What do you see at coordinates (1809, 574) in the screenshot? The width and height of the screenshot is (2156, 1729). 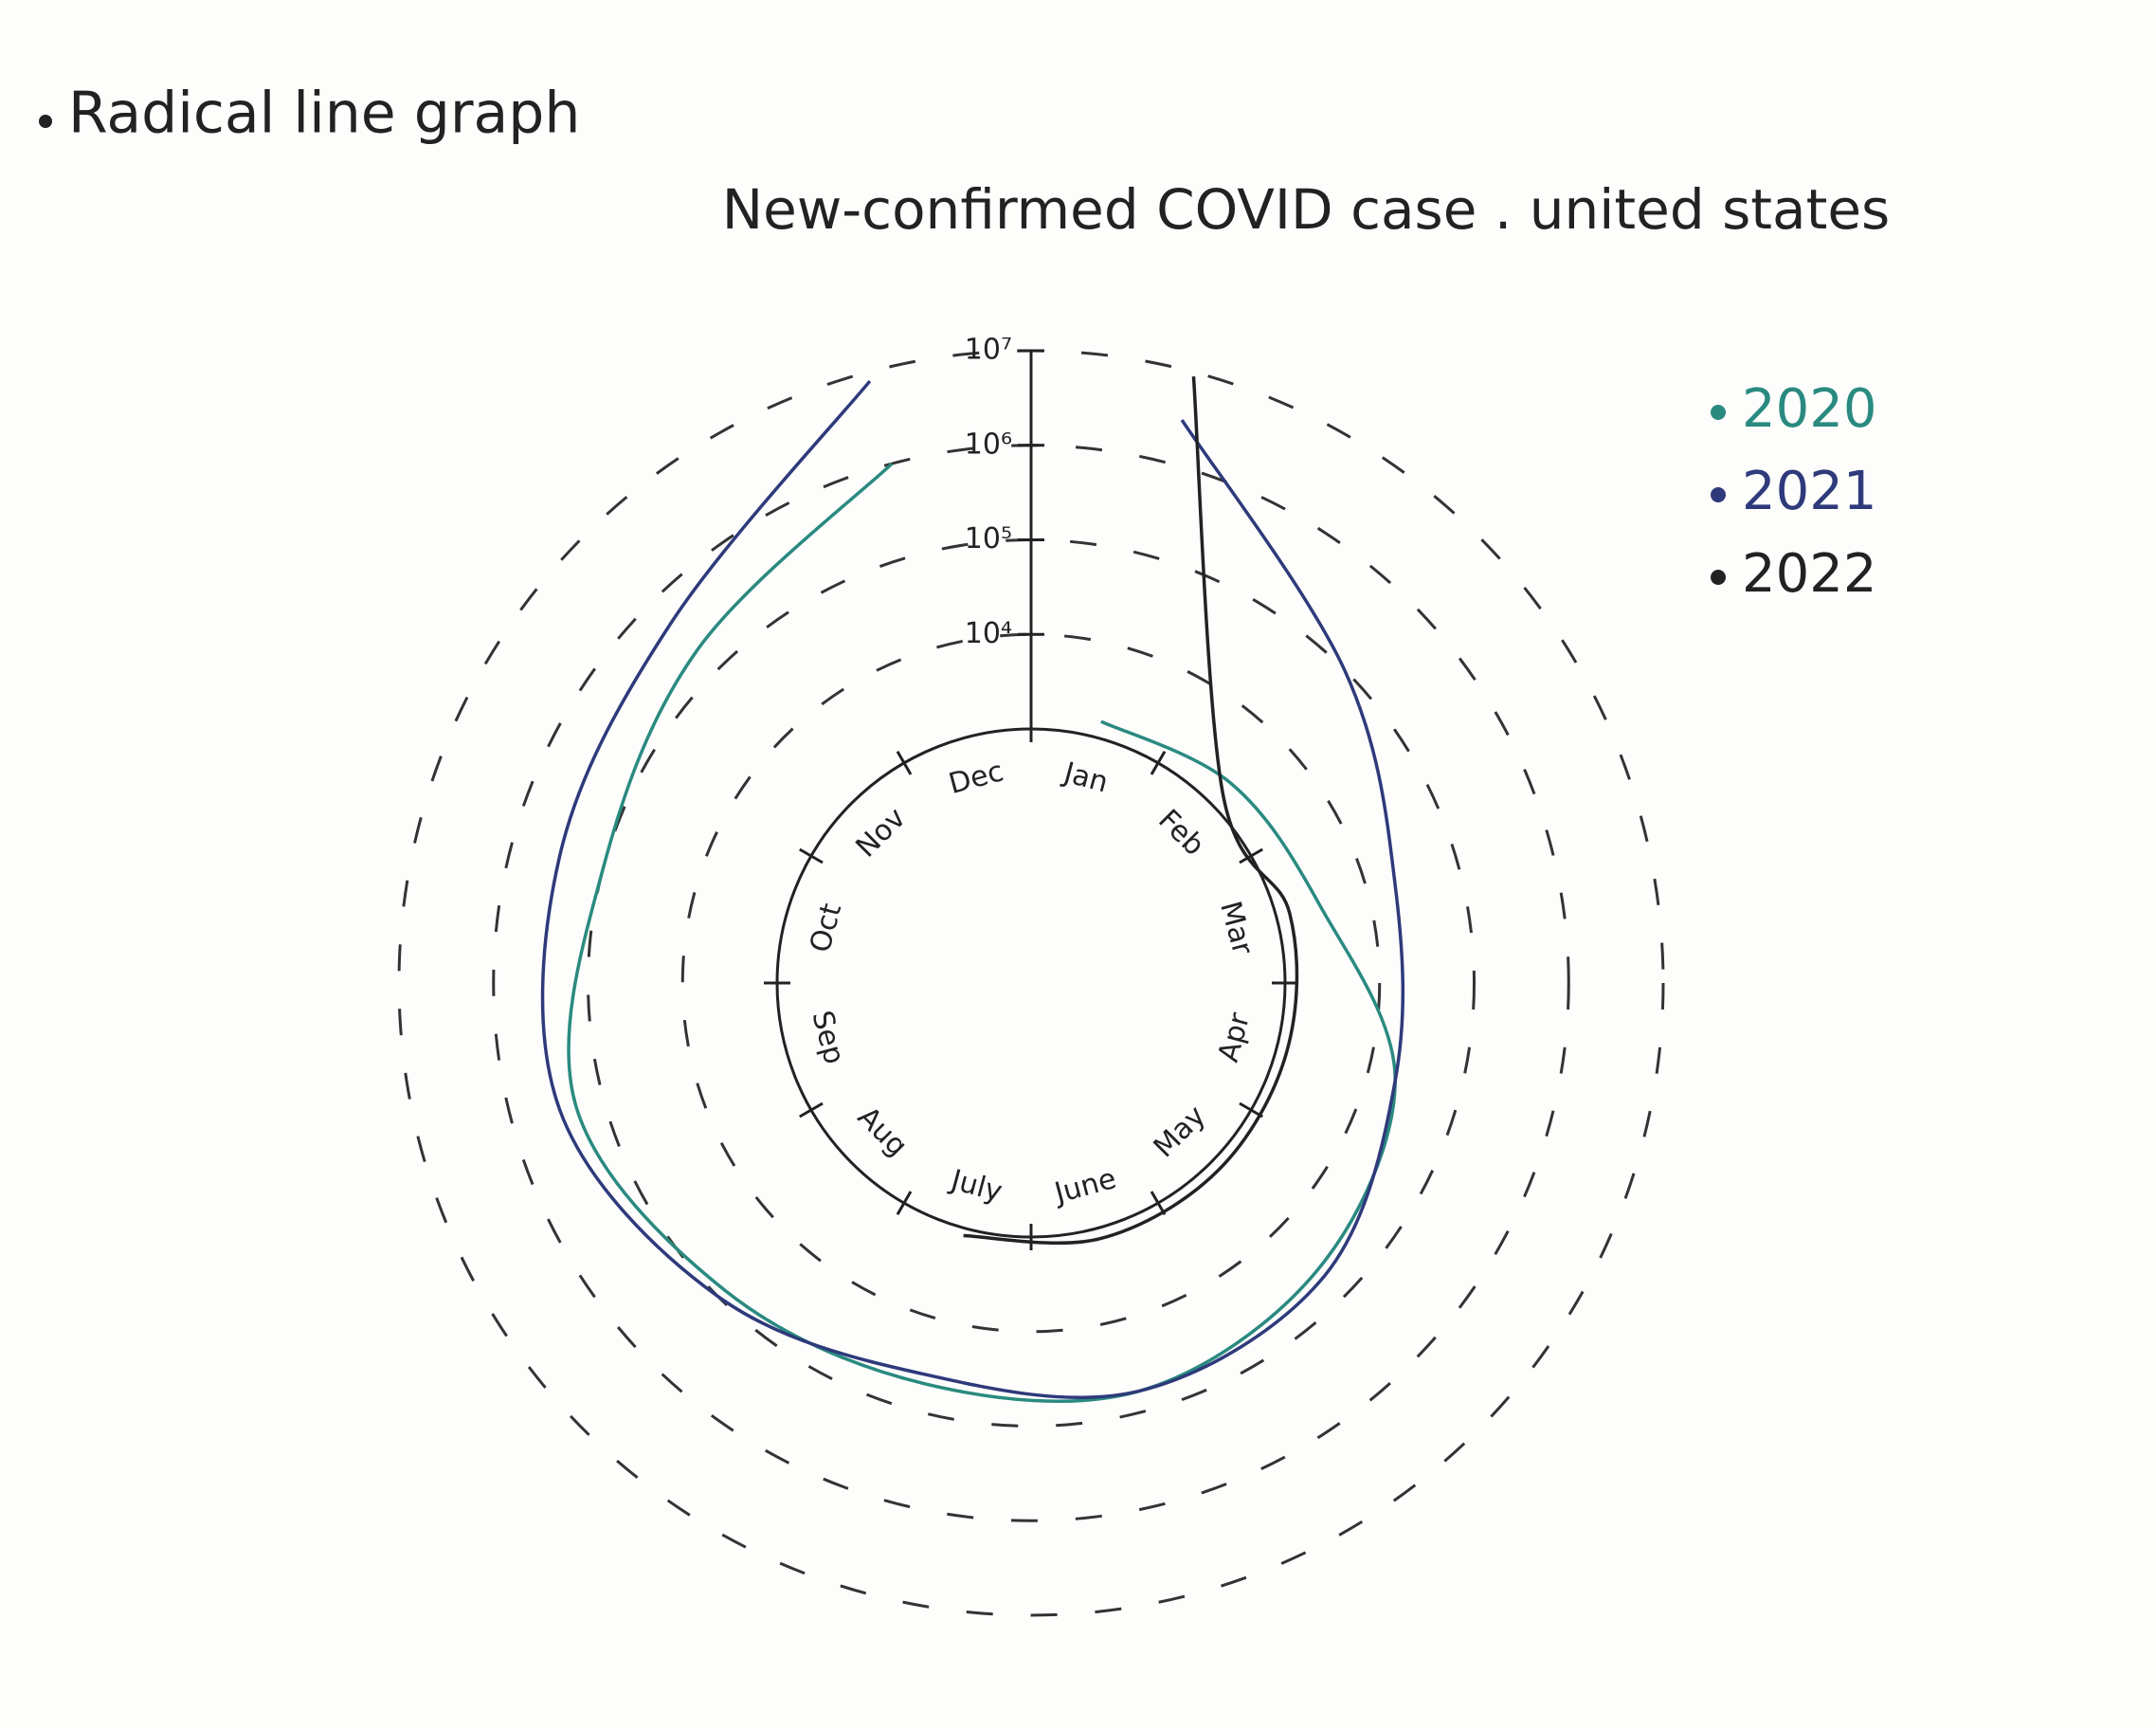 I see `legend-label: 2022` at bounding box center [1809, 574].